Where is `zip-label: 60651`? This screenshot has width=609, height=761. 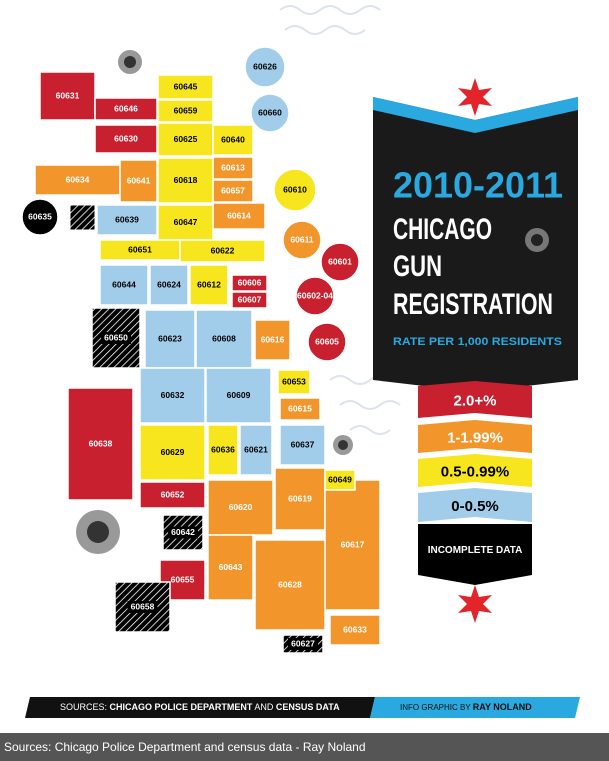
zip-label: 60651 is located at coordinates (140, 249).